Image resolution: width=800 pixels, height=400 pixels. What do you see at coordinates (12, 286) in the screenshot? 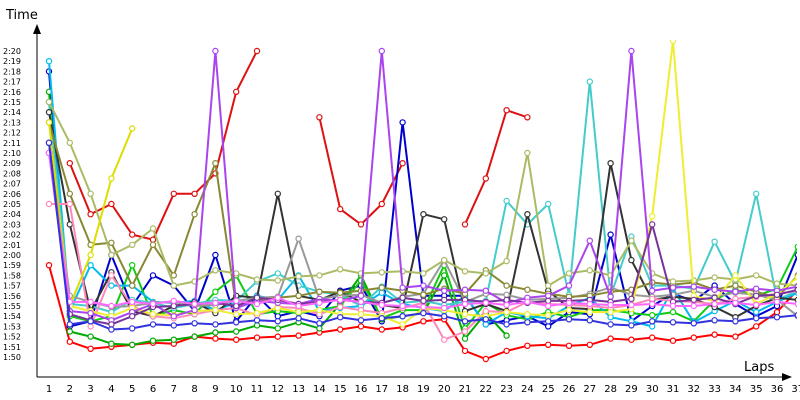
I see `y-tick-label: 1:57` at bounding box center [12, 286].